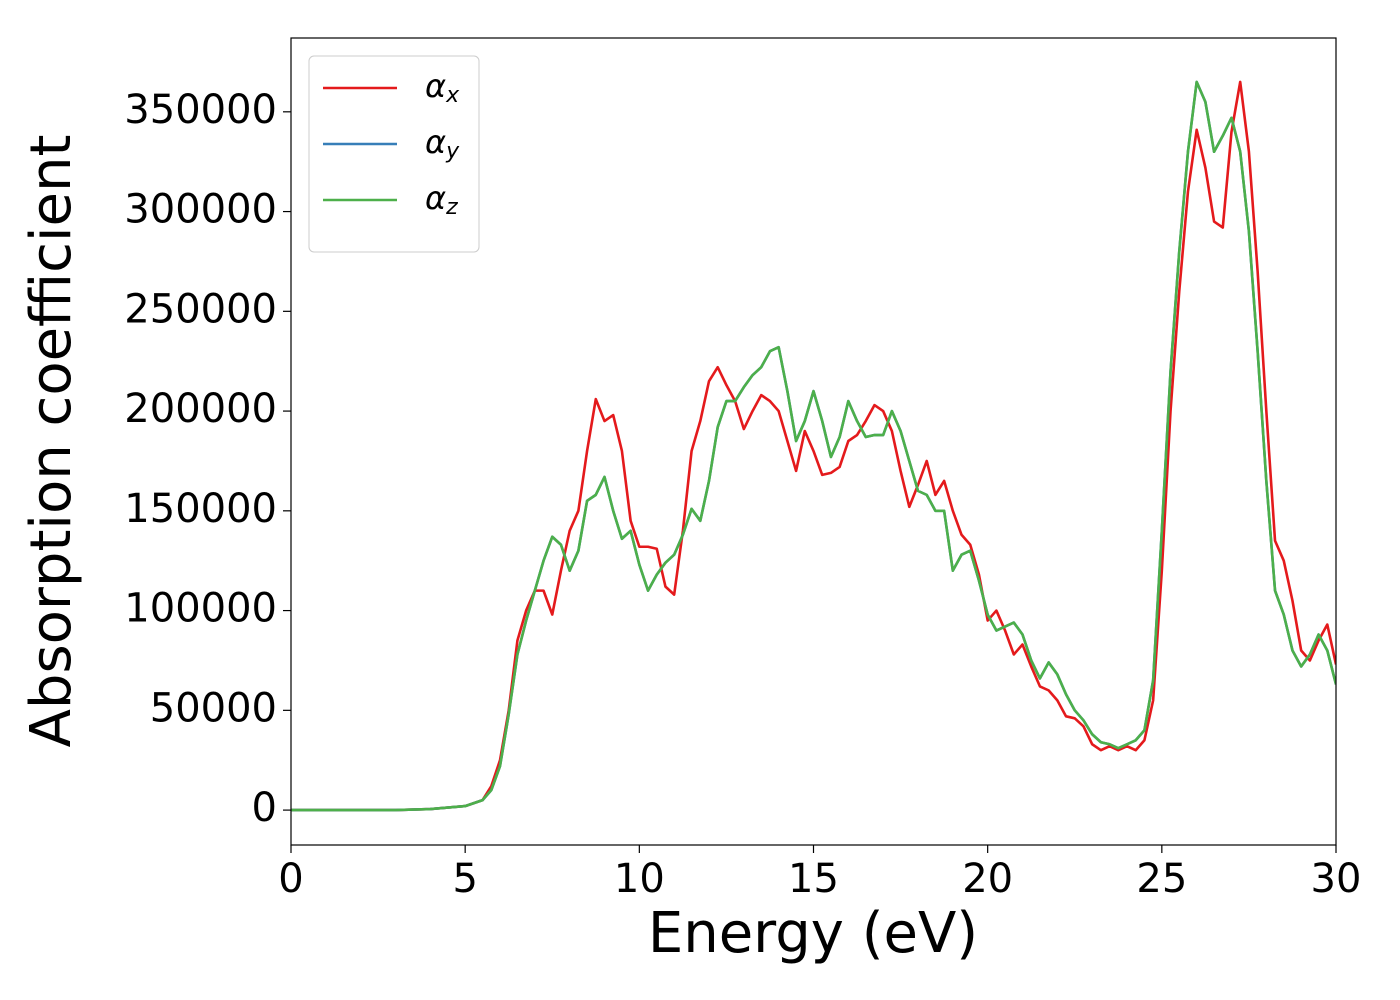 This screenshot has width=1400, height=1000. I want to click on legend-label: αz, so click(441, 199).